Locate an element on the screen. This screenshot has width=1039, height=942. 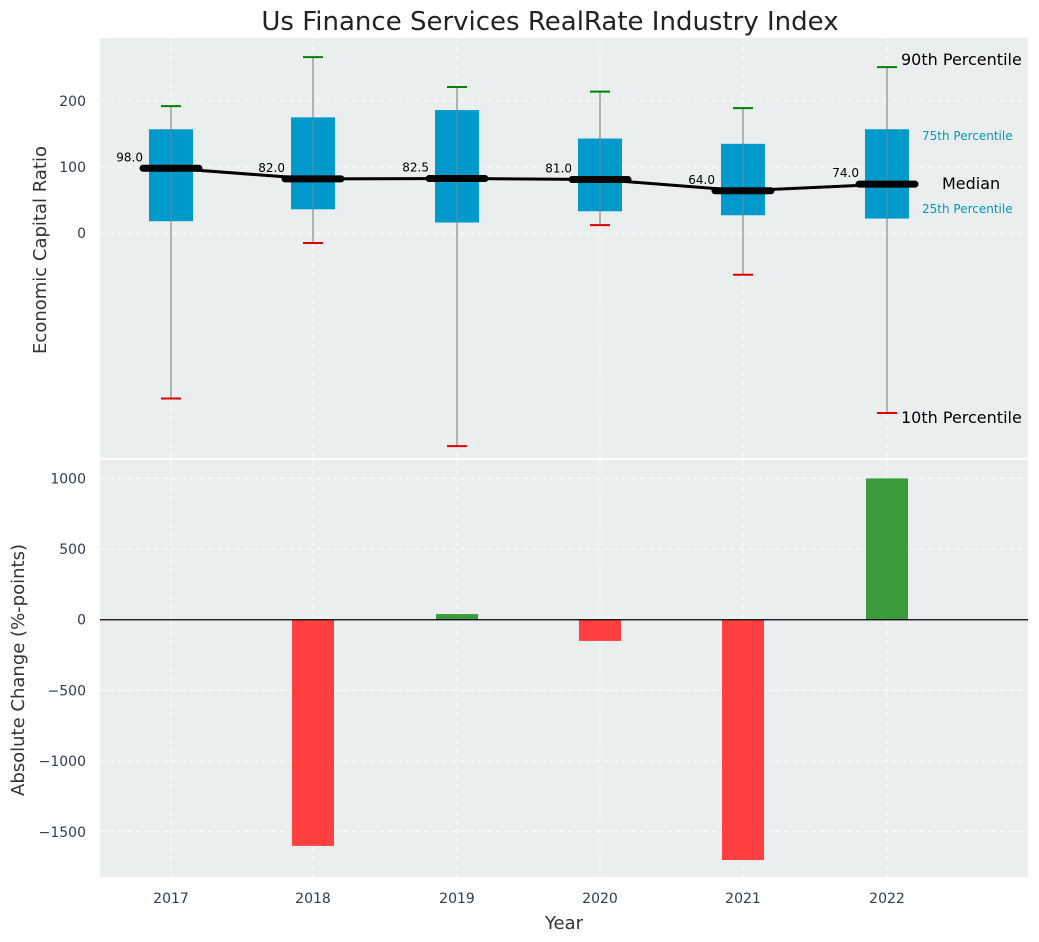
median-label-2021: 64.0 is located at coordinates (701, 180).